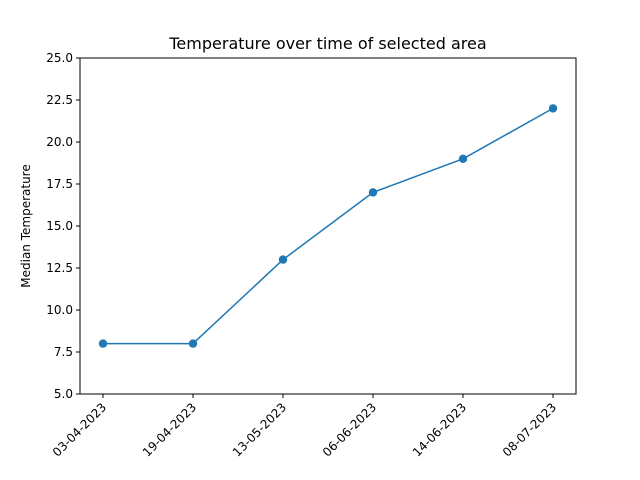 The image size is (640, 480). I want to click on y-tick-label: 20.0, so click(59, 142).